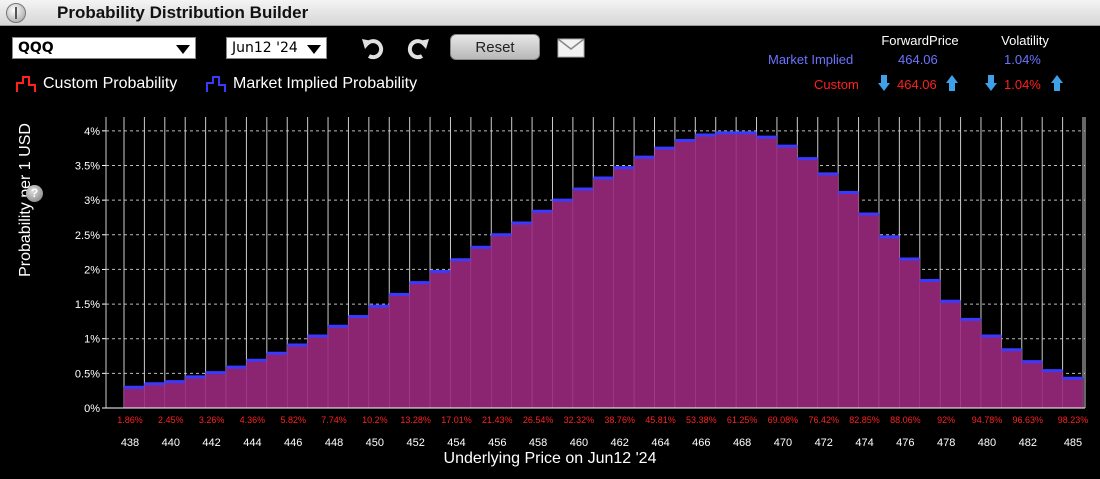 The image size is (1100, 479). What do you see at coordinates (375, 443) in the screenshot?
I see `x-tick-label: 450` at bounding box center [375, 443].